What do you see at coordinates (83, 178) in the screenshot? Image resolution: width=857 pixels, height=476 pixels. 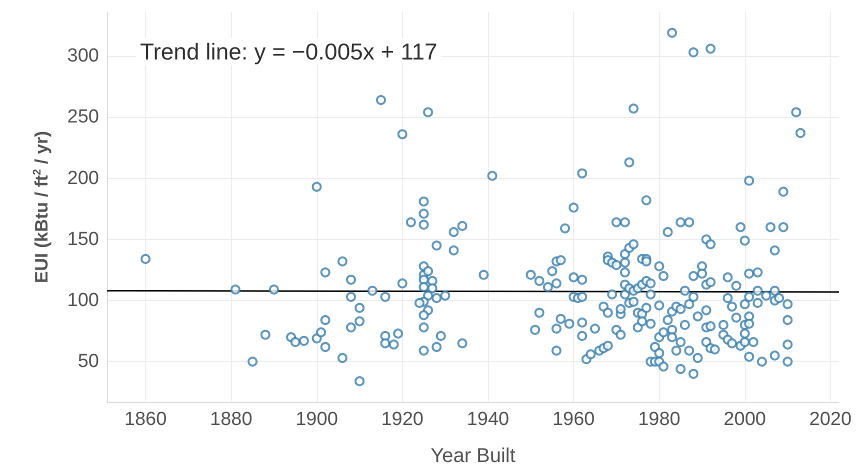 I see `y-tick-label: 200` at bounding box center [83, 178].